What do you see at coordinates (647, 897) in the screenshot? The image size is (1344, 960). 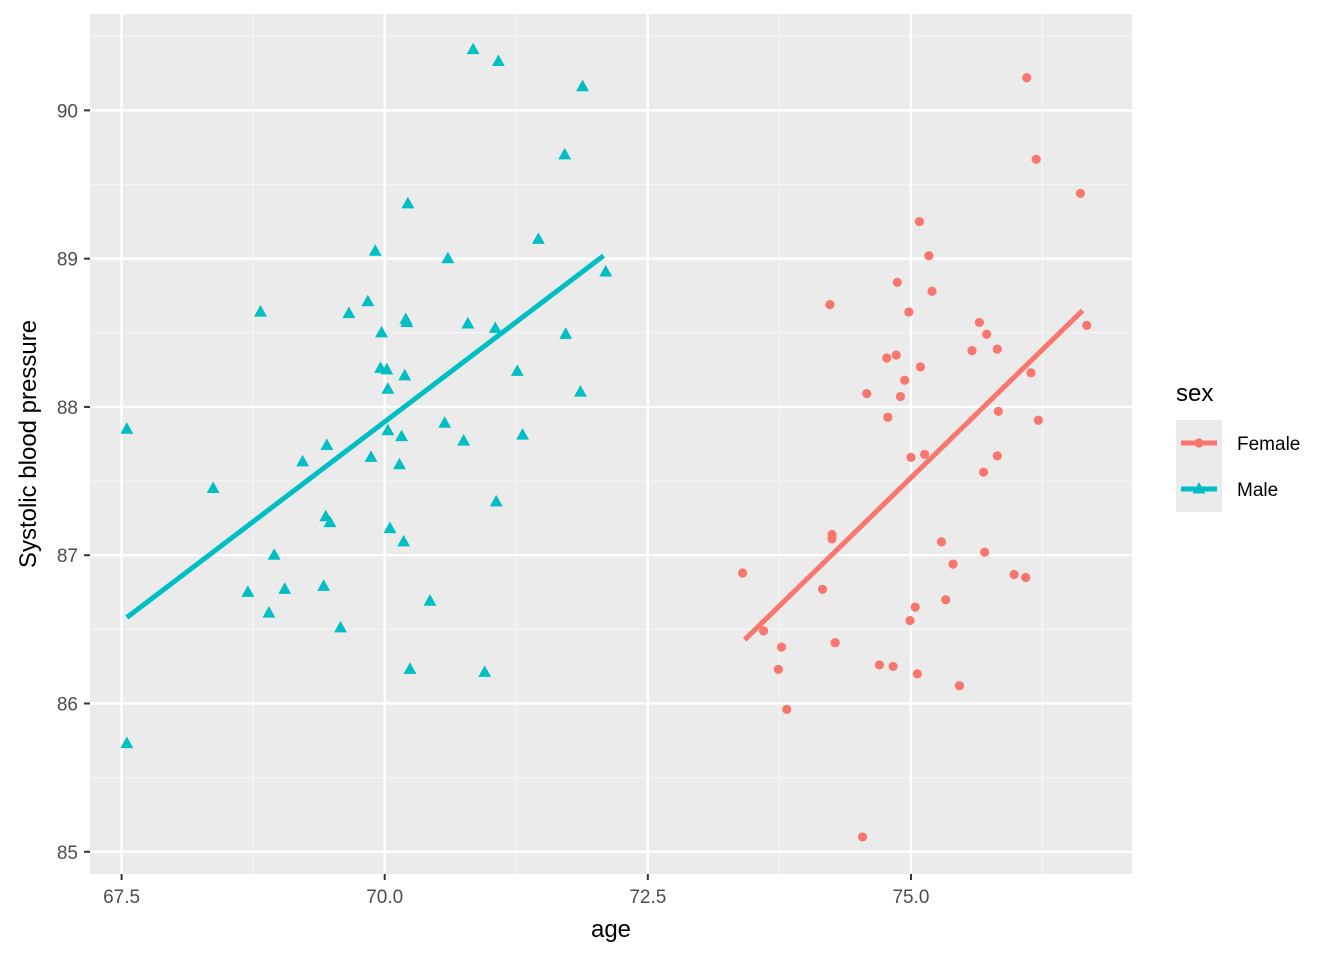 I see `x-tick-label: 72.5` at bounding box center [647, 897].